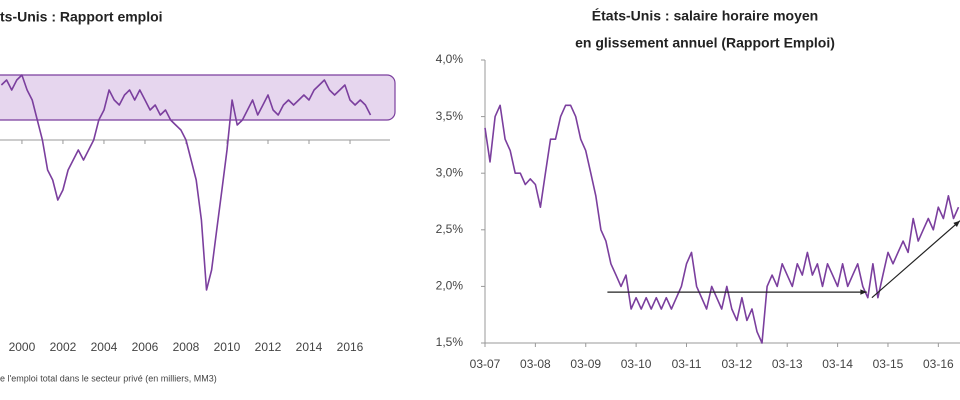  Describe the element at coordinates (227, 347) in the screenshot. I see `x-tick-label: 2010` at that location.